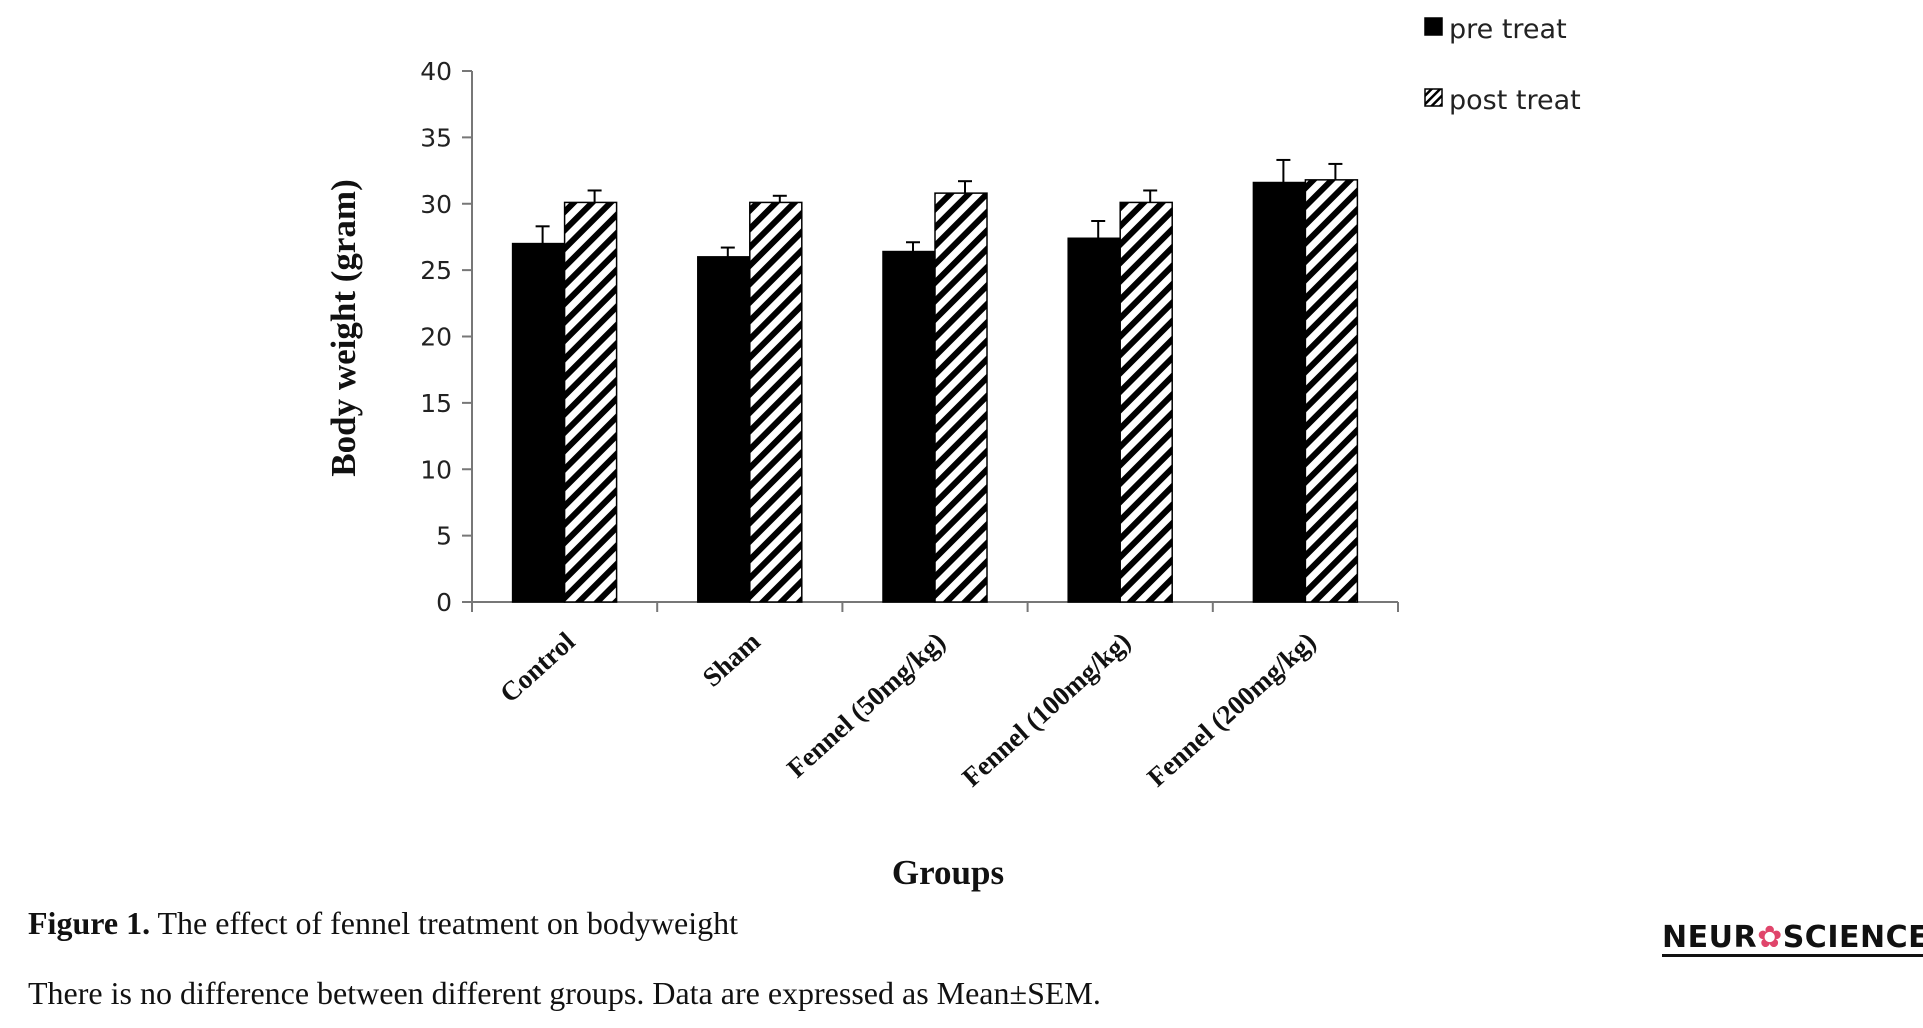 This screenshot has height=1028, width=1923. I want to click on x-category-label: Fennel (100mg/kg), so click(1046, 709).